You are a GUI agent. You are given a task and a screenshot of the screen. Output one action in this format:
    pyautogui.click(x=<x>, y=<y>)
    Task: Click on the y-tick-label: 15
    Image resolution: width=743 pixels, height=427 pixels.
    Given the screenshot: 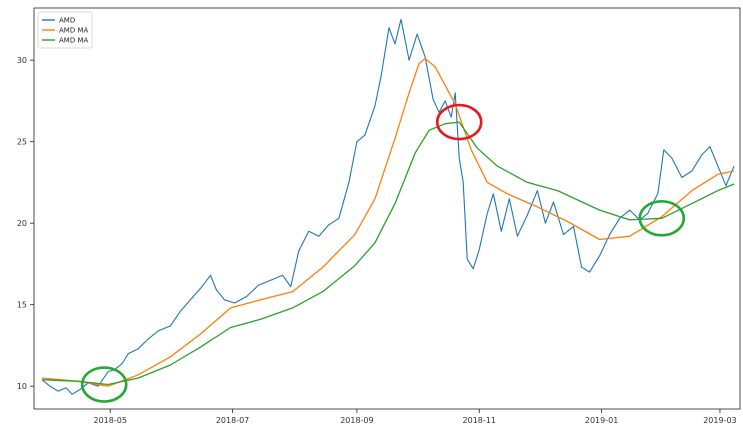 What is the action you would take?
    pyautogui.click(x=22, y=305)
    